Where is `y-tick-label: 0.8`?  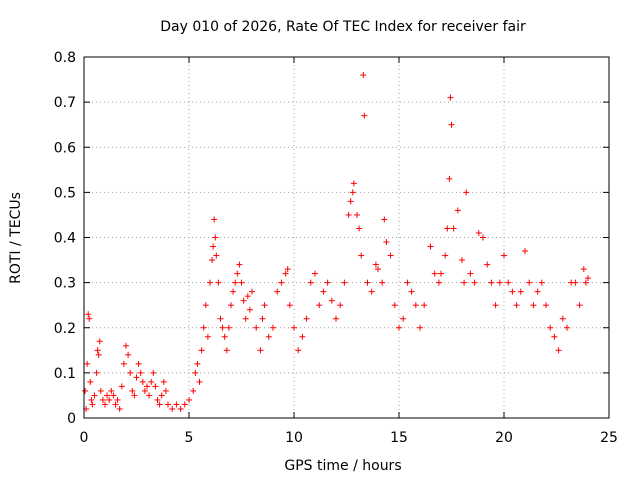 y-tick-label: 0.8 is located at coordinates (65, 58).